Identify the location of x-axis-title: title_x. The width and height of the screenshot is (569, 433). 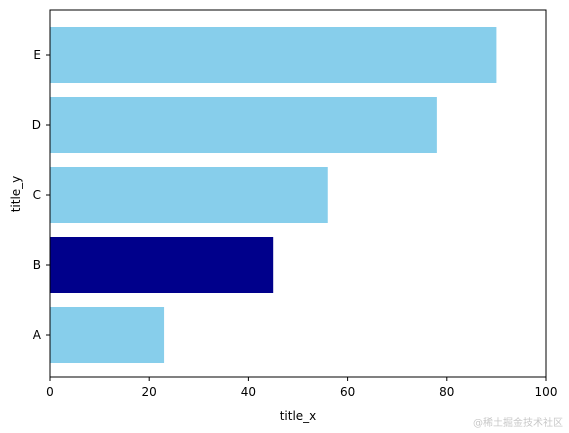
(298, 416).